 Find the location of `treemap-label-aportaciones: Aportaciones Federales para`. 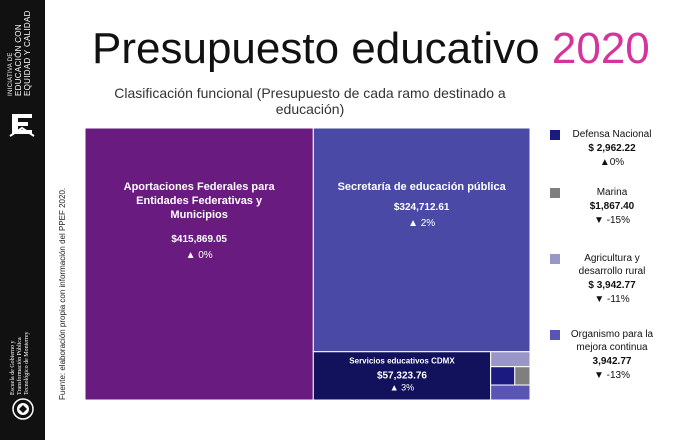

treemap-label-aportaciones: Aportaciones Federales para is located at coordinates (200, 187).